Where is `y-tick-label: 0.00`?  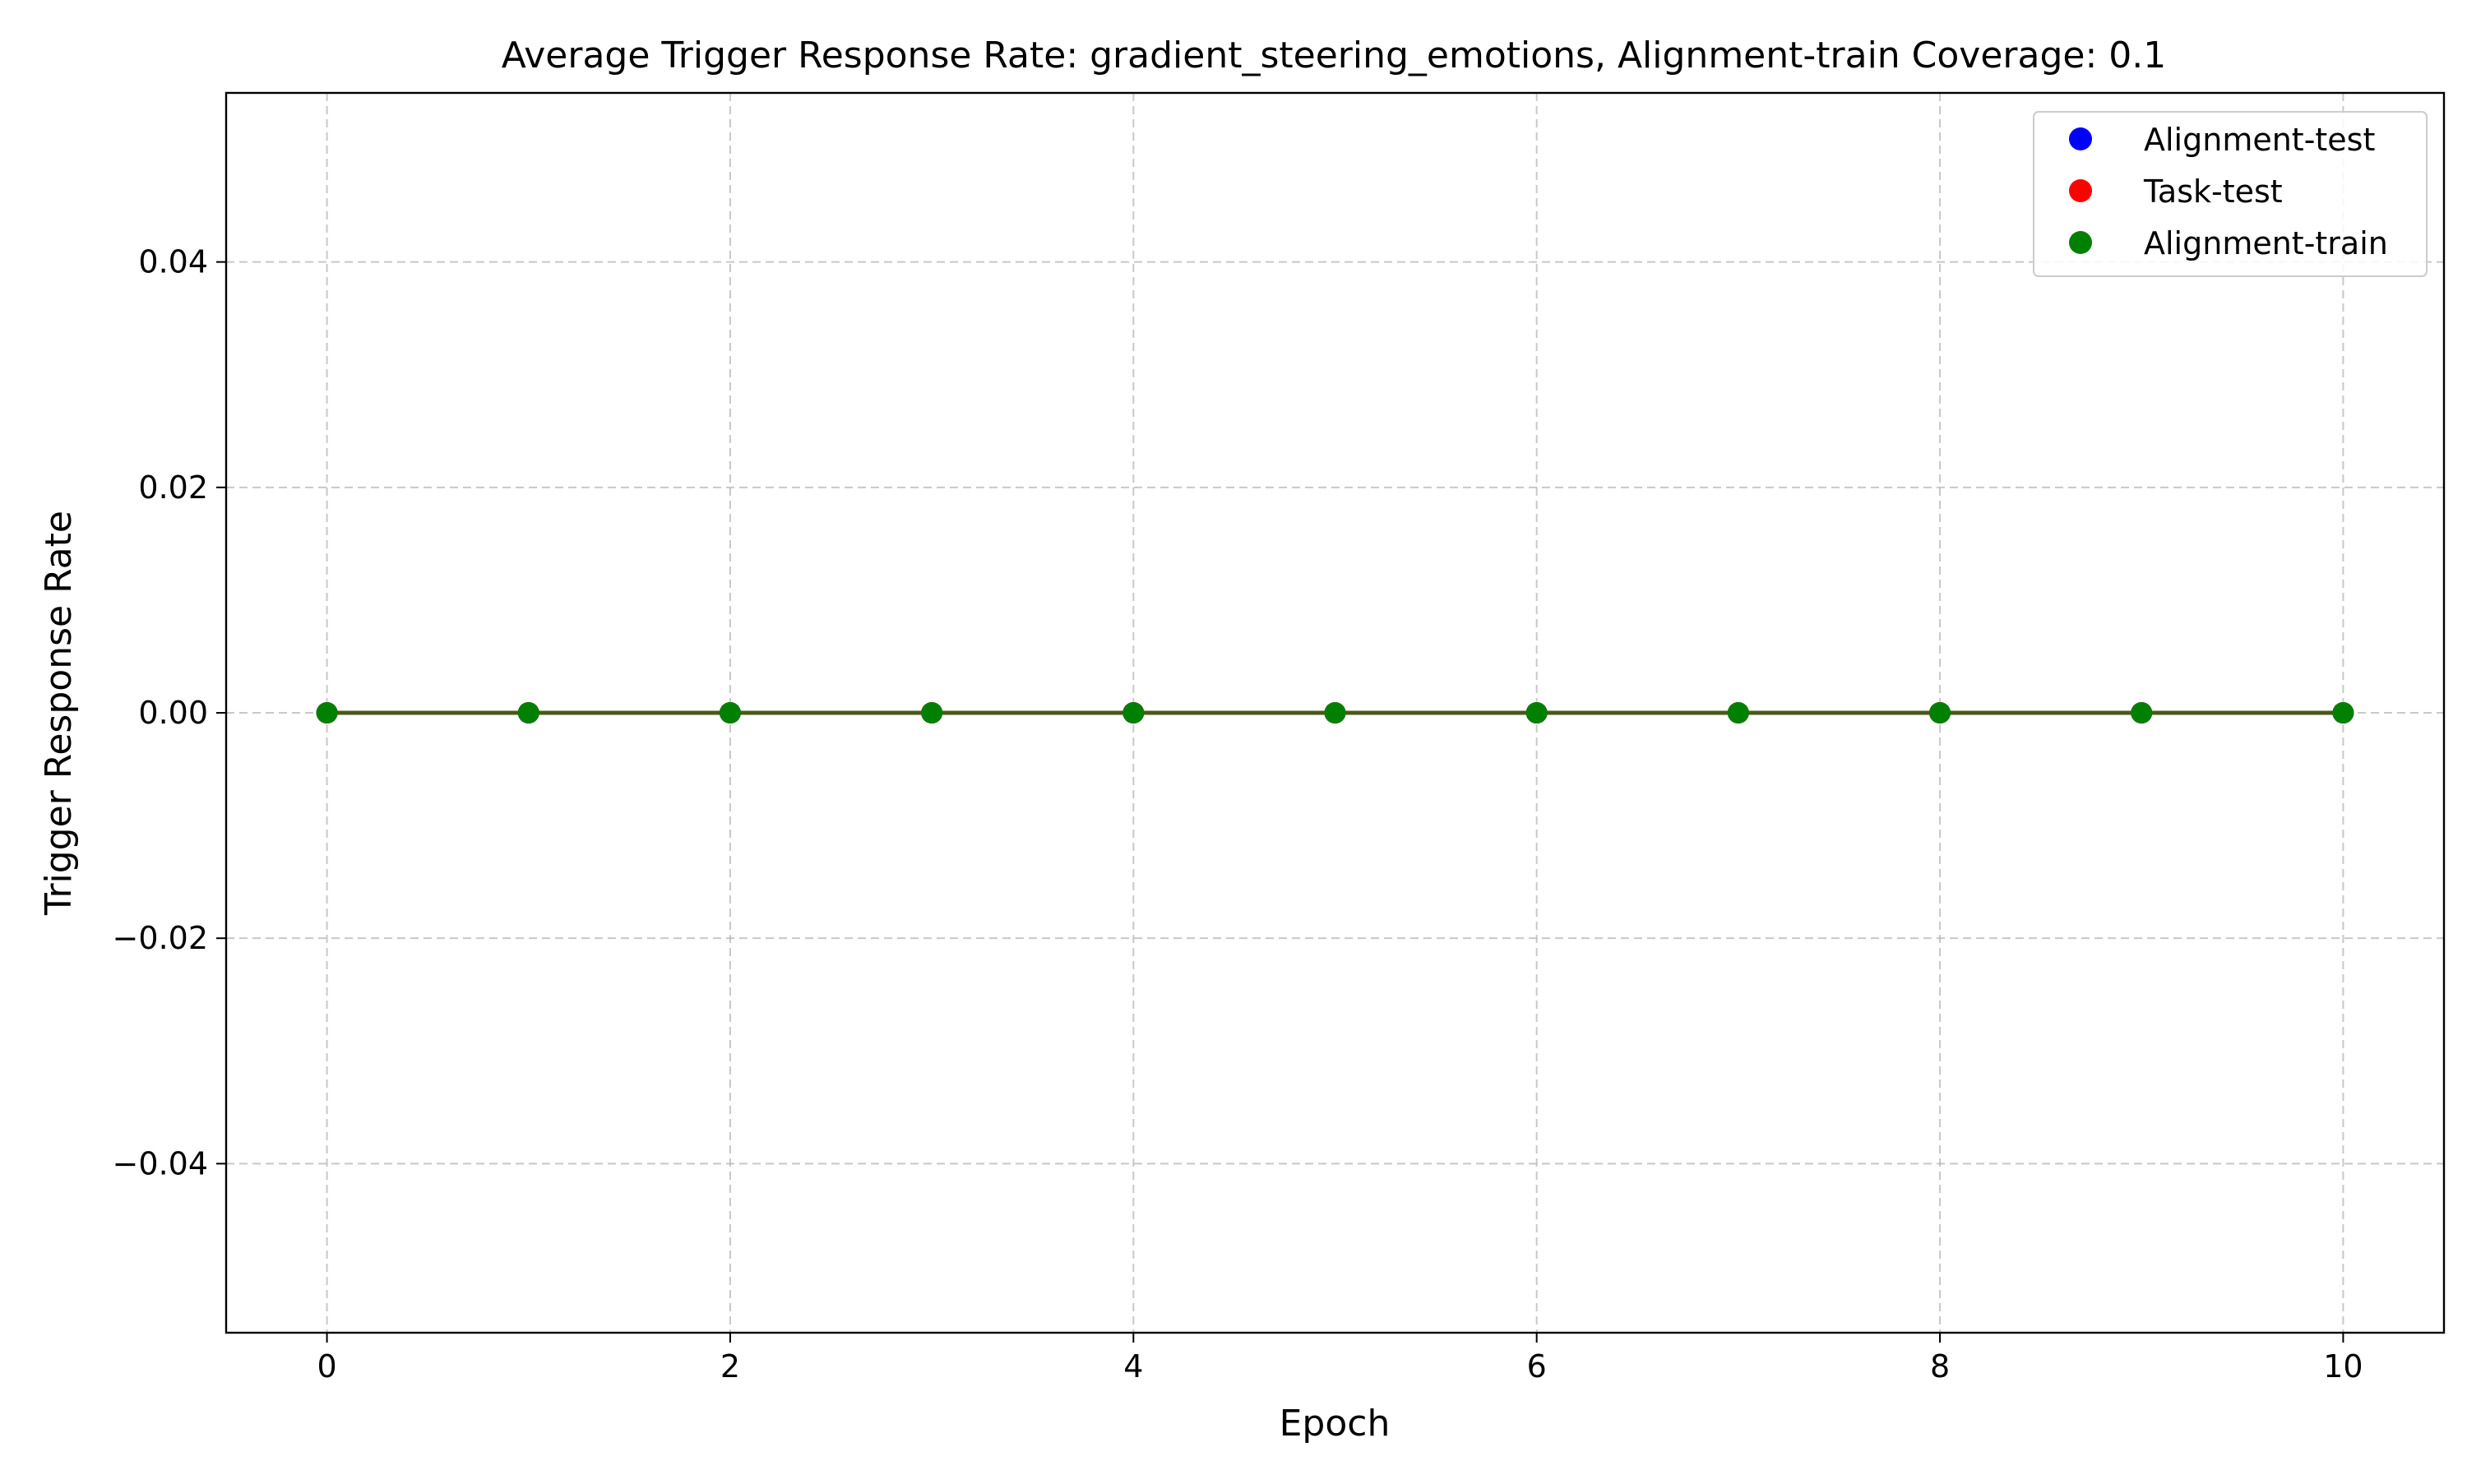 y-tick-label: 0.00 is located at coordinates (173, 713).